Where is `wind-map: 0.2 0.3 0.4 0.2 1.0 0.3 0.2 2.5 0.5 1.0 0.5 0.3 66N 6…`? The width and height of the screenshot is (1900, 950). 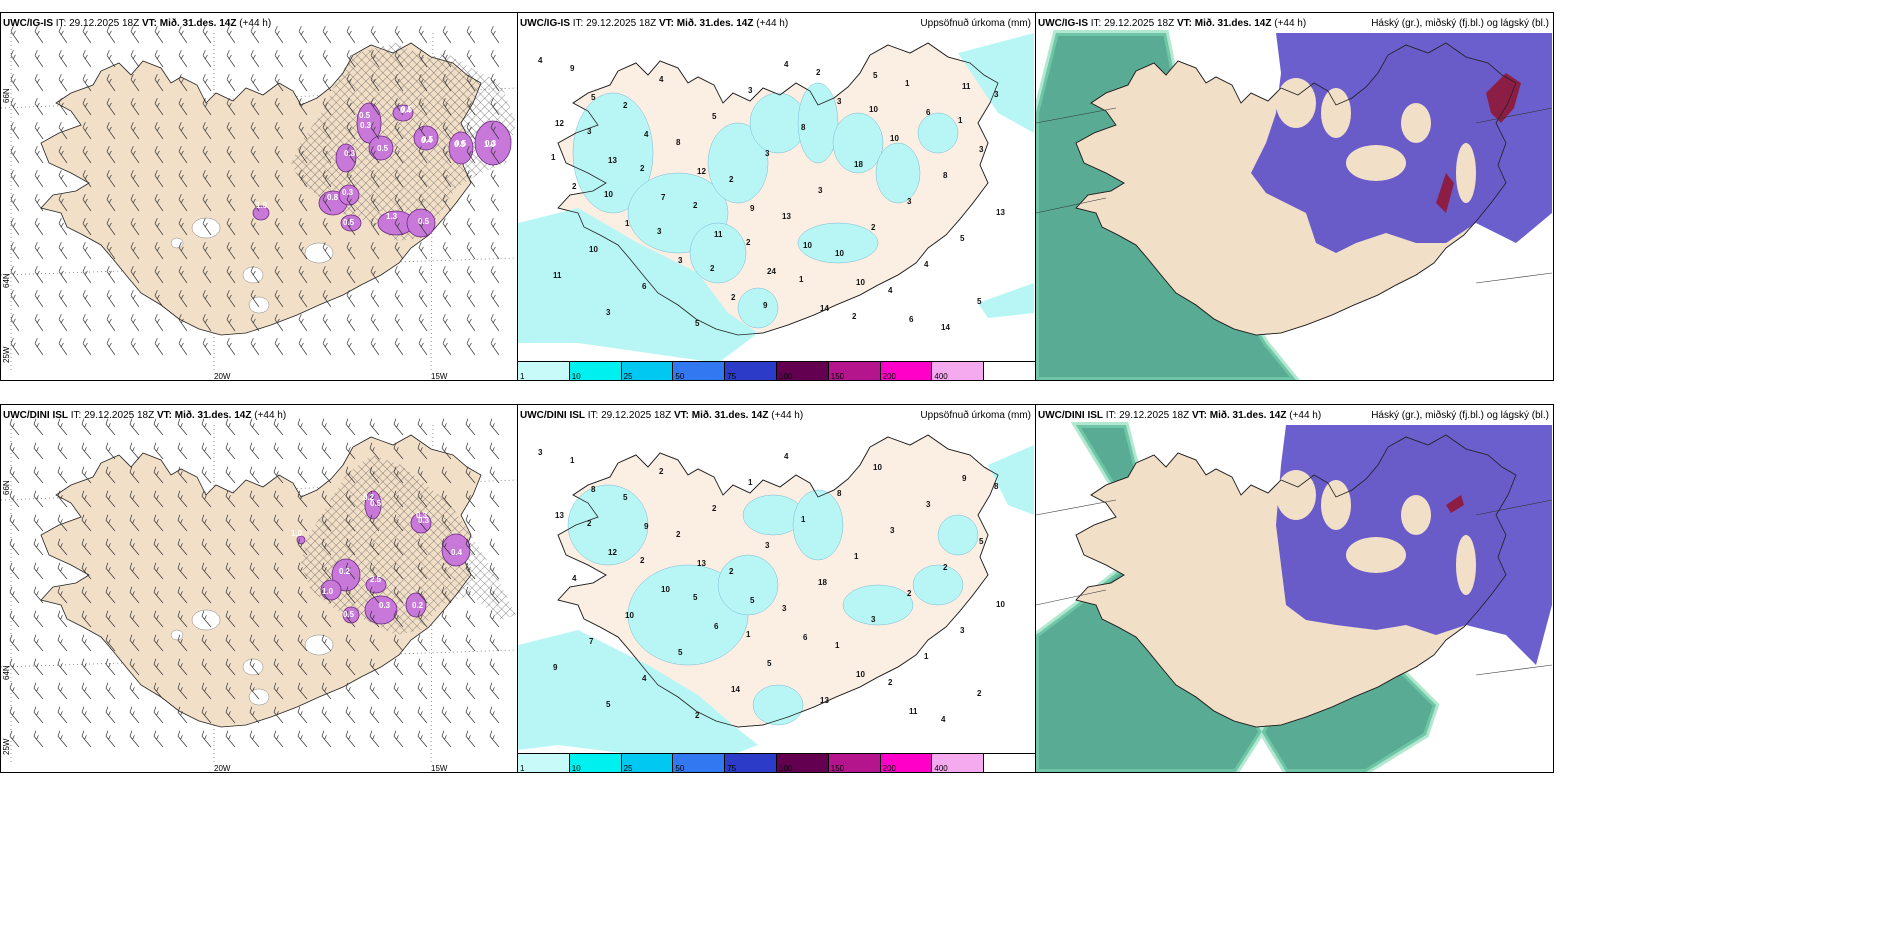
wind-map: 0.2 0.3 0.4 0.2 1.0 0.3 0.2 2.5 0.5 1.0 0.5 0.3 66N 6… is located at coordinates (259, 595).